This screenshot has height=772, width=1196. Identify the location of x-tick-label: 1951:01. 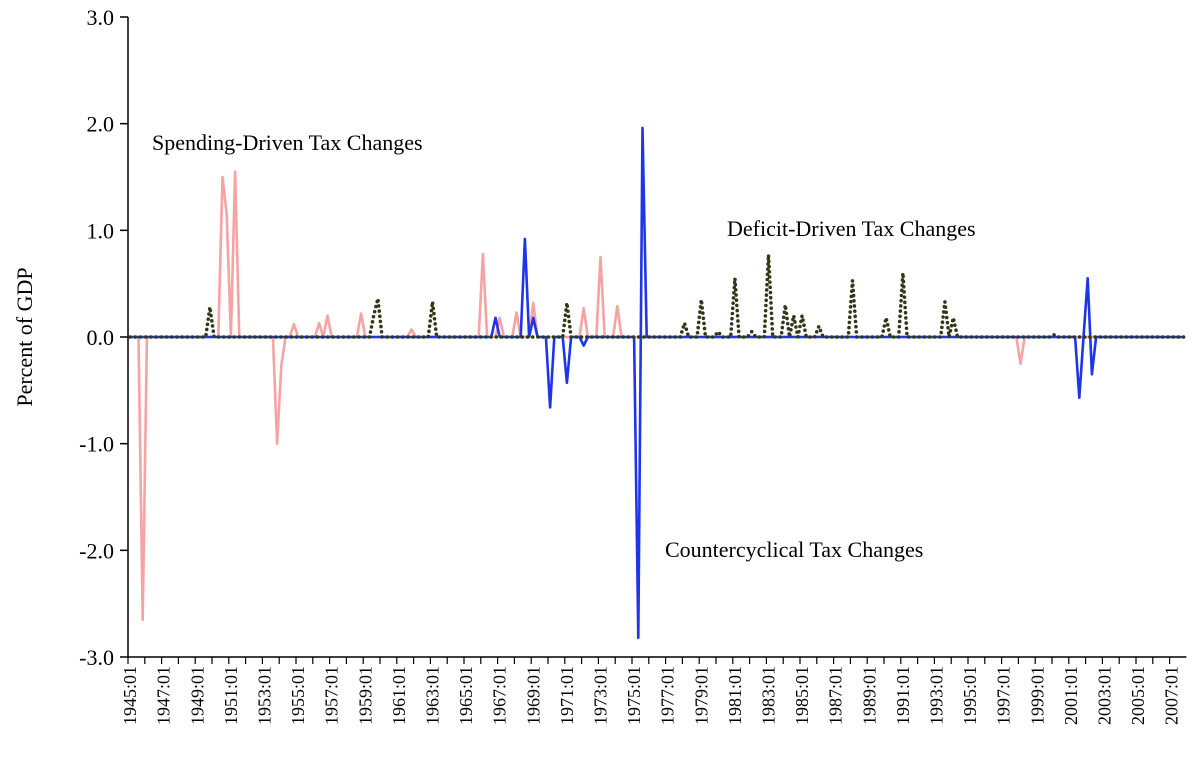
(231, 695).